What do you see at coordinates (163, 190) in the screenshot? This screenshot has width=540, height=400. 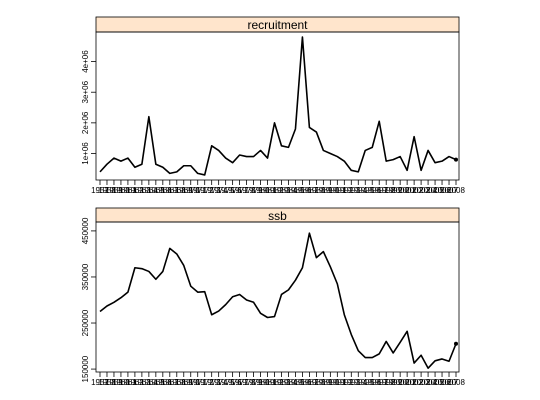 I see `recruitment-x-tick-label: 1966` at bounding box center [163, 190].